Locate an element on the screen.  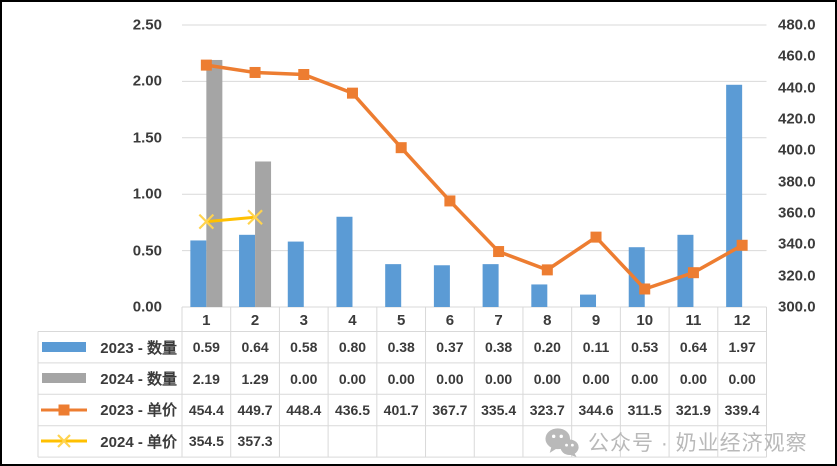
right-axis-tick: 320.0 is located at coordinates (797, 276).